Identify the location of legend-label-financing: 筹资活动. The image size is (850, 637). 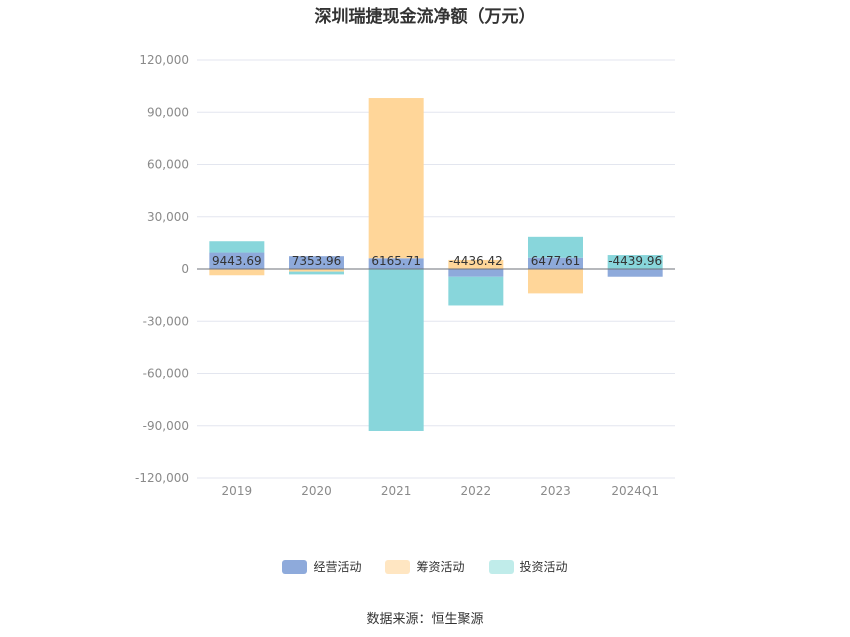
(440, 567).